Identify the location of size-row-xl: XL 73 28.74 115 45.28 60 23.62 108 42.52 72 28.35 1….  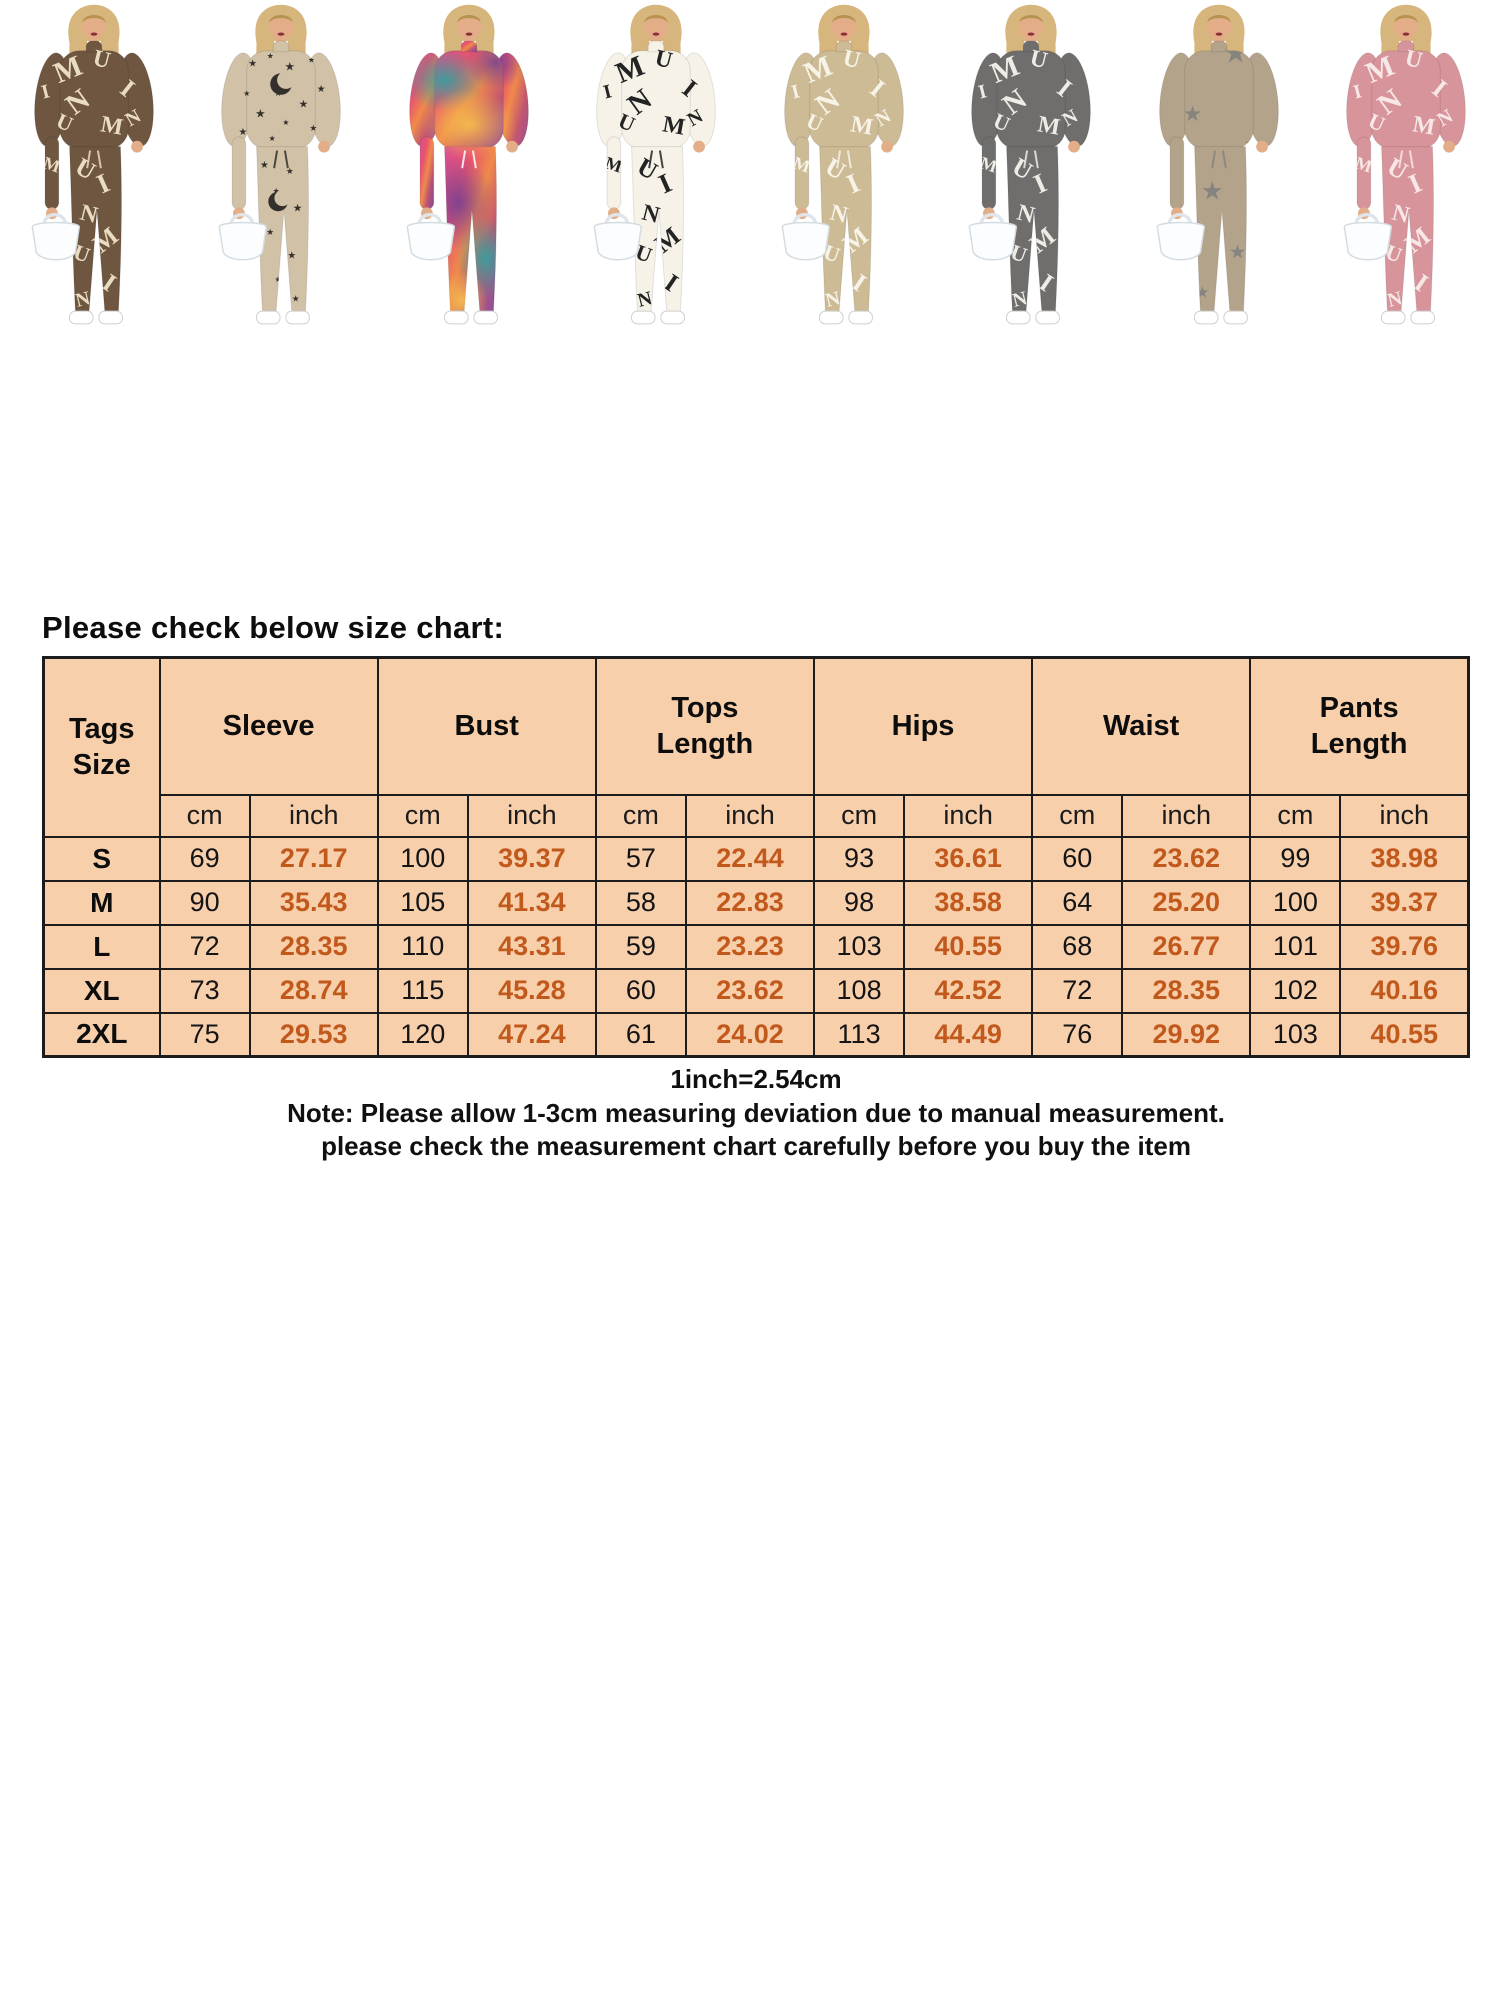
(756, 990).